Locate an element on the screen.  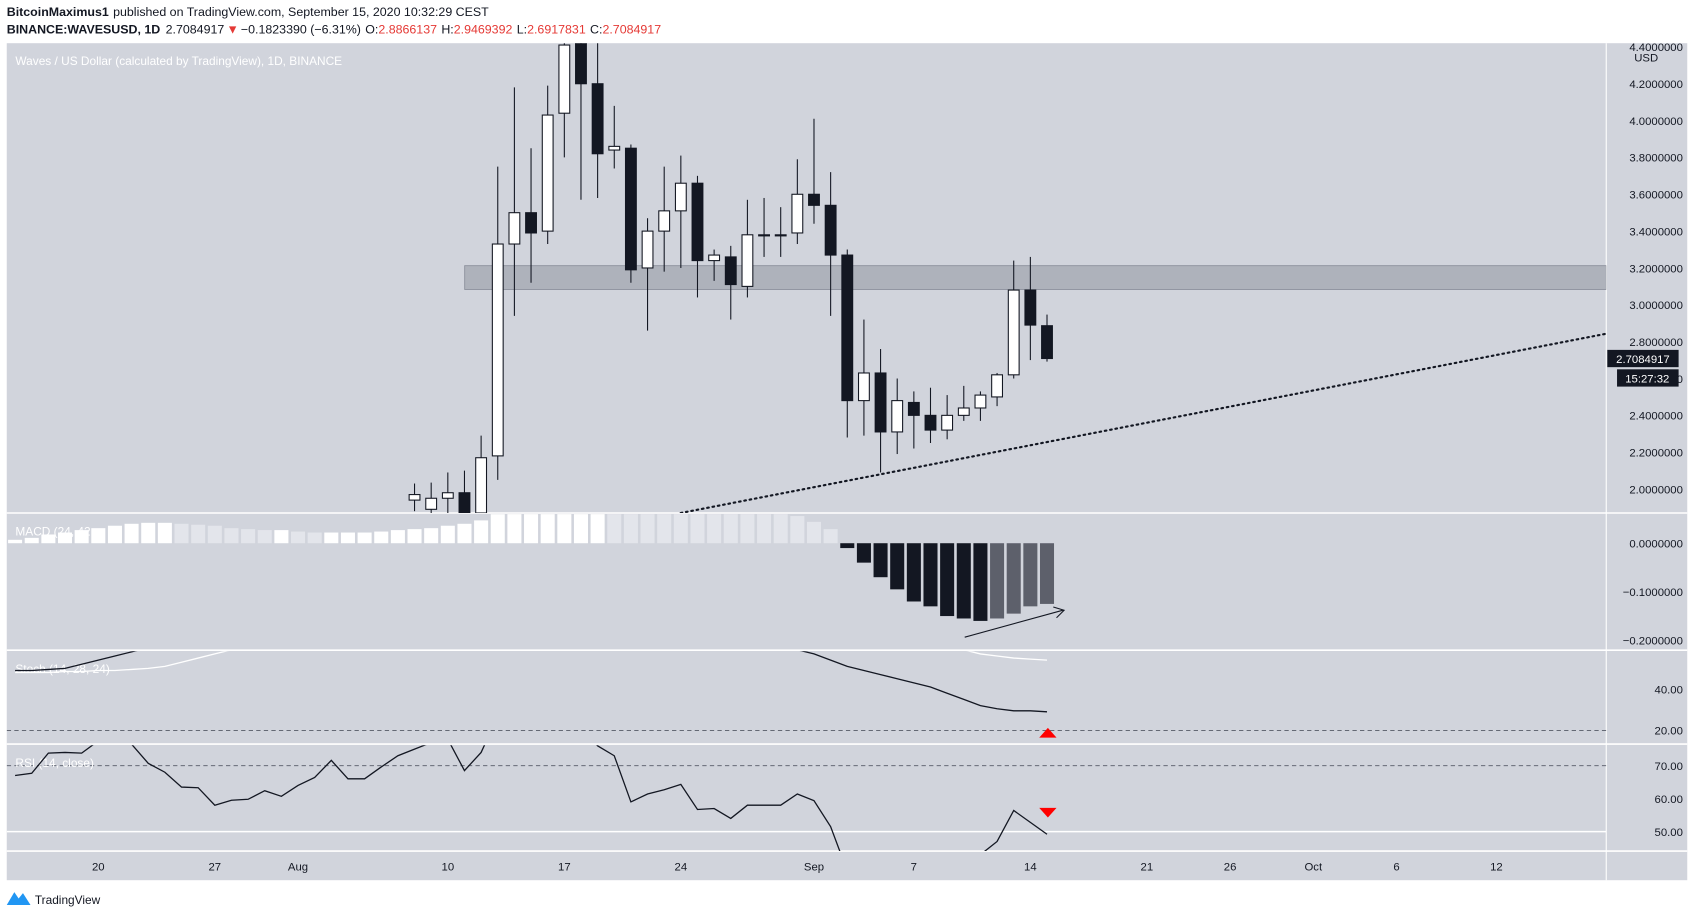
x-tick-label: 24 is located at coordinates (681, 867).